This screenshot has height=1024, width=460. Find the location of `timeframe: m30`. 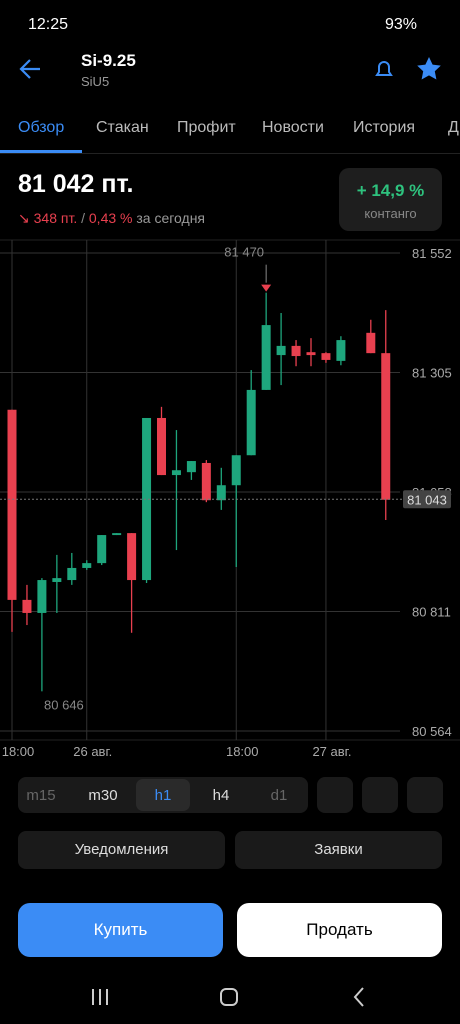

timeframe: m30 is located at coordinates (103, 795).